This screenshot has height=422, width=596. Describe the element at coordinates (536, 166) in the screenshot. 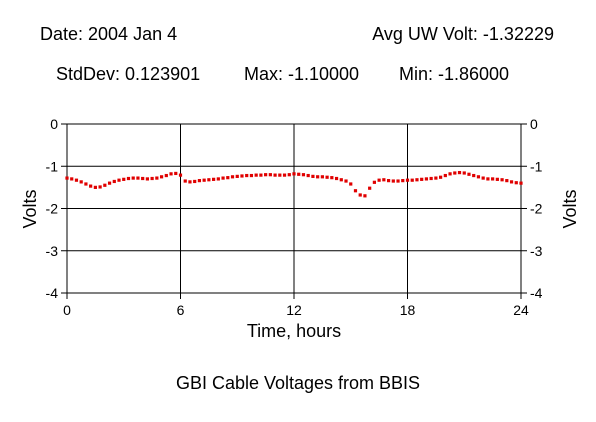

I see `y-tick-label-right: -1` at that location.